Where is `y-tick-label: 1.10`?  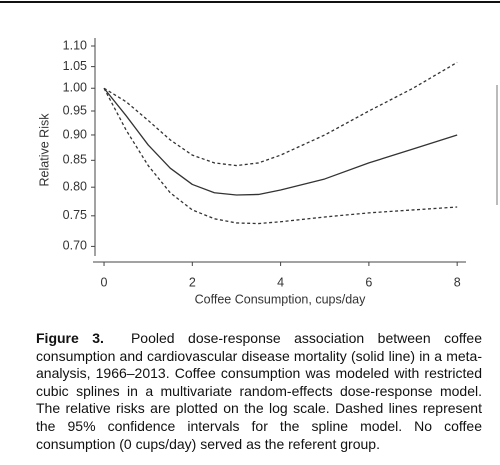 y-tick-label: 1.10 is located at coordinates (75, 45).